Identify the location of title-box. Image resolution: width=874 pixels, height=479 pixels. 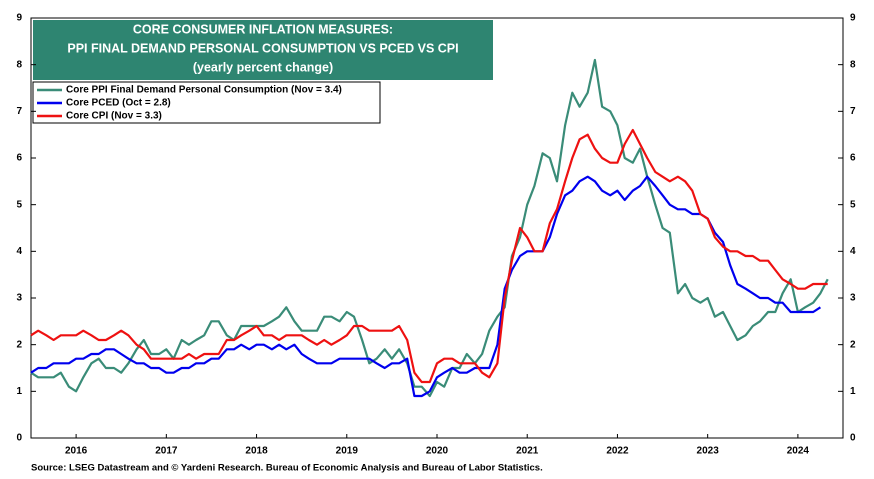
(263, 50).